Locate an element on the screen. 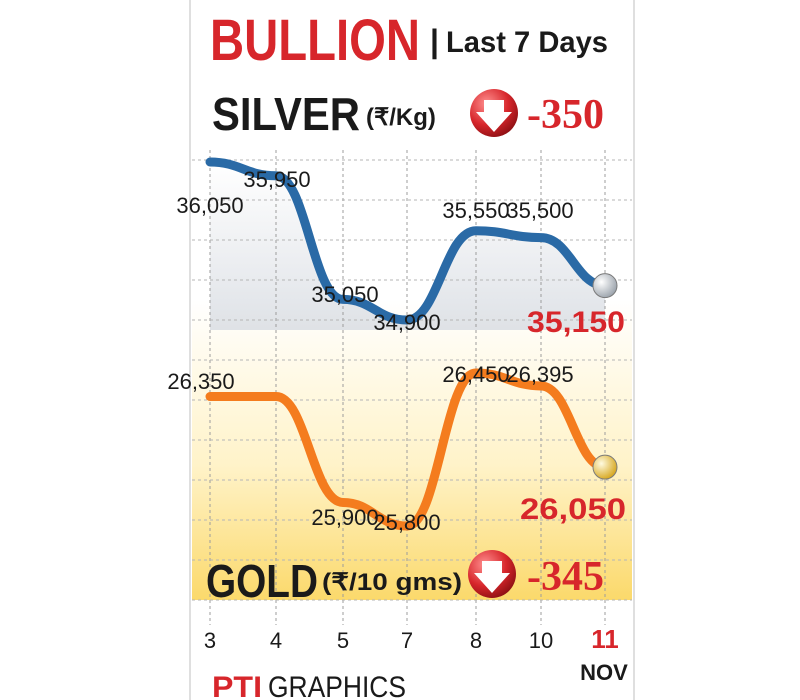 The width and height of the screenshot is (800, 700). x-tick-label: 10 is located at coordinates (541, 640).